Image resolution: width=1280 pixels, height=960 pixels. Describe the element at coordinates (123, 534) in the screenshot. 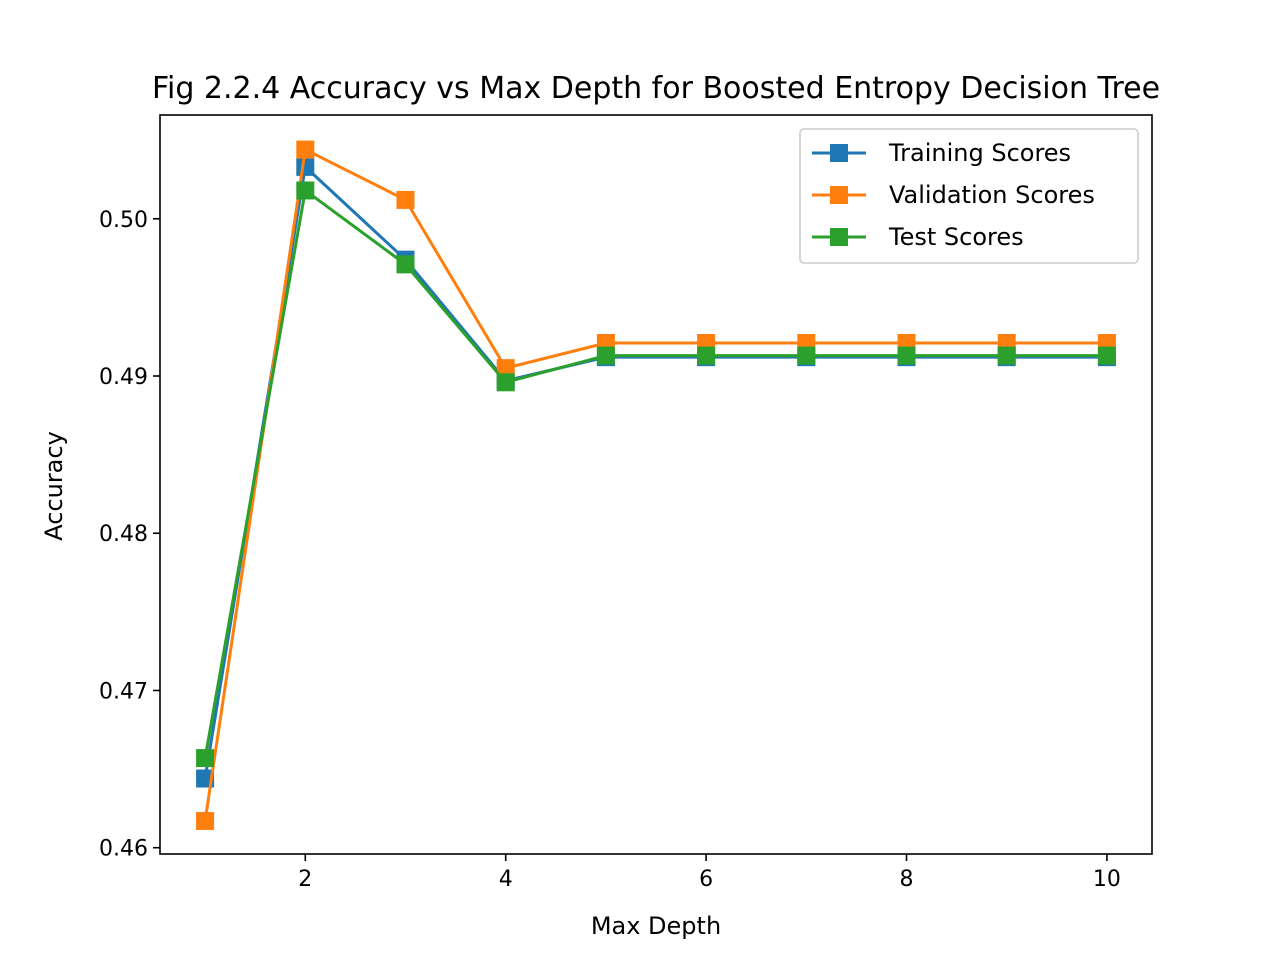

I see `y-tick-label: 0.48` at that location.